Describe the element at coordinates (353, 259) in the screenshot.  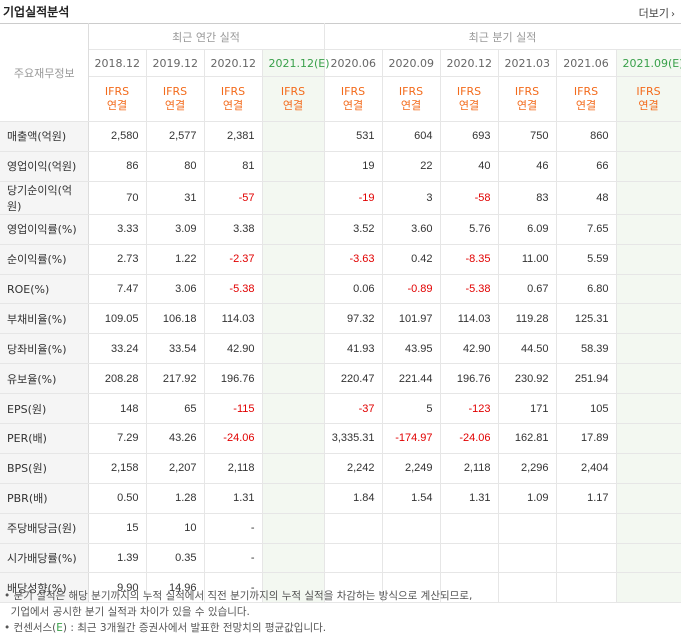
I see `table-cell: -3.63` at that location.